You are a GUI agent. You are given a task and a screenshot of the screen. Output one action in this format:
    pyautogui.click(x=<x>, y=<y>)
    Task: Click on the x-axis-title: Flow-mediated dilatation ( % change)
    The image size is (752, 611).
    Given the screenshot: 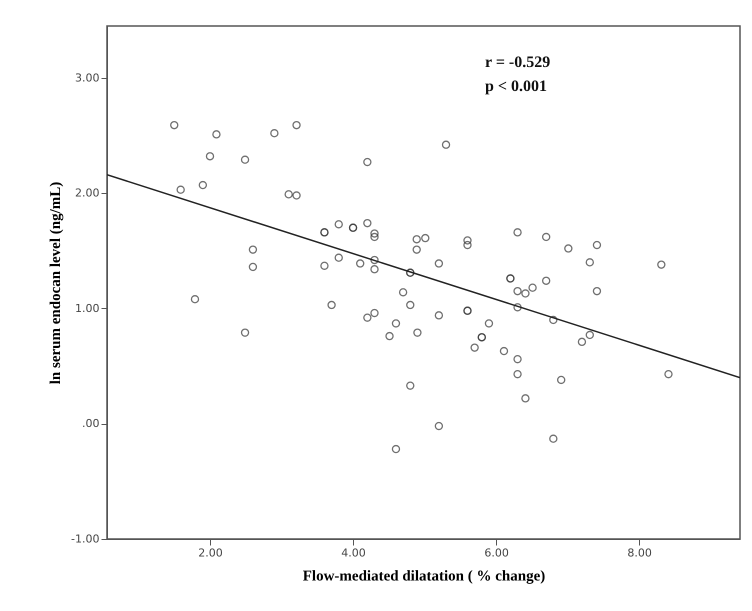 What is the action you would take?
    pyautogui.click(x=424, y=576)
    